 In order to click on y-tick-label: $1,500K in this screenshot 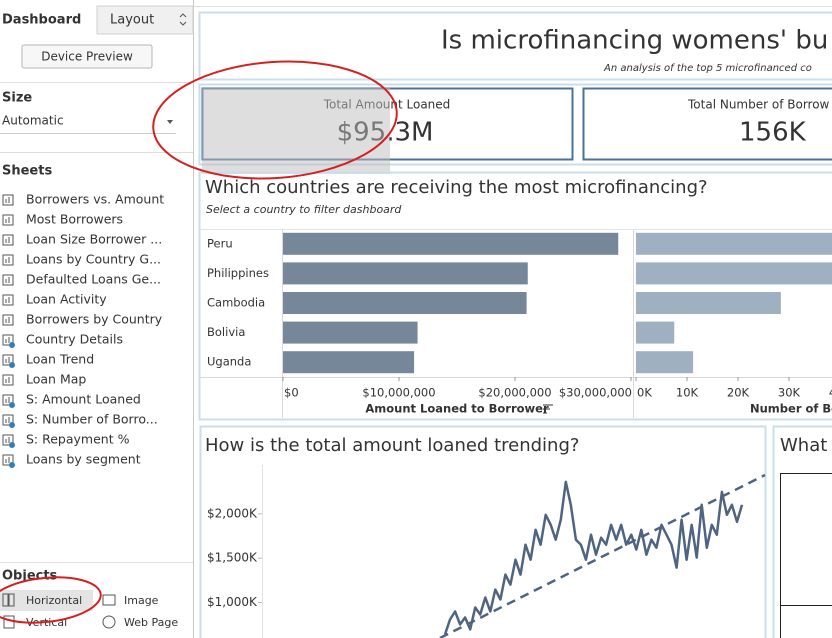, I will do `click(232, 558)`.